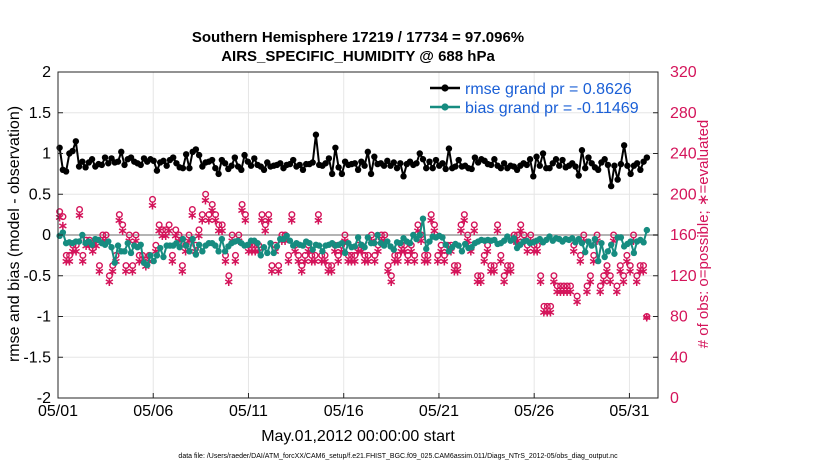  Describe the element at coordinates (358, 436) in the screenshot. I see `x-axis-label: May.01,2012 00:00:00 start` at that location.